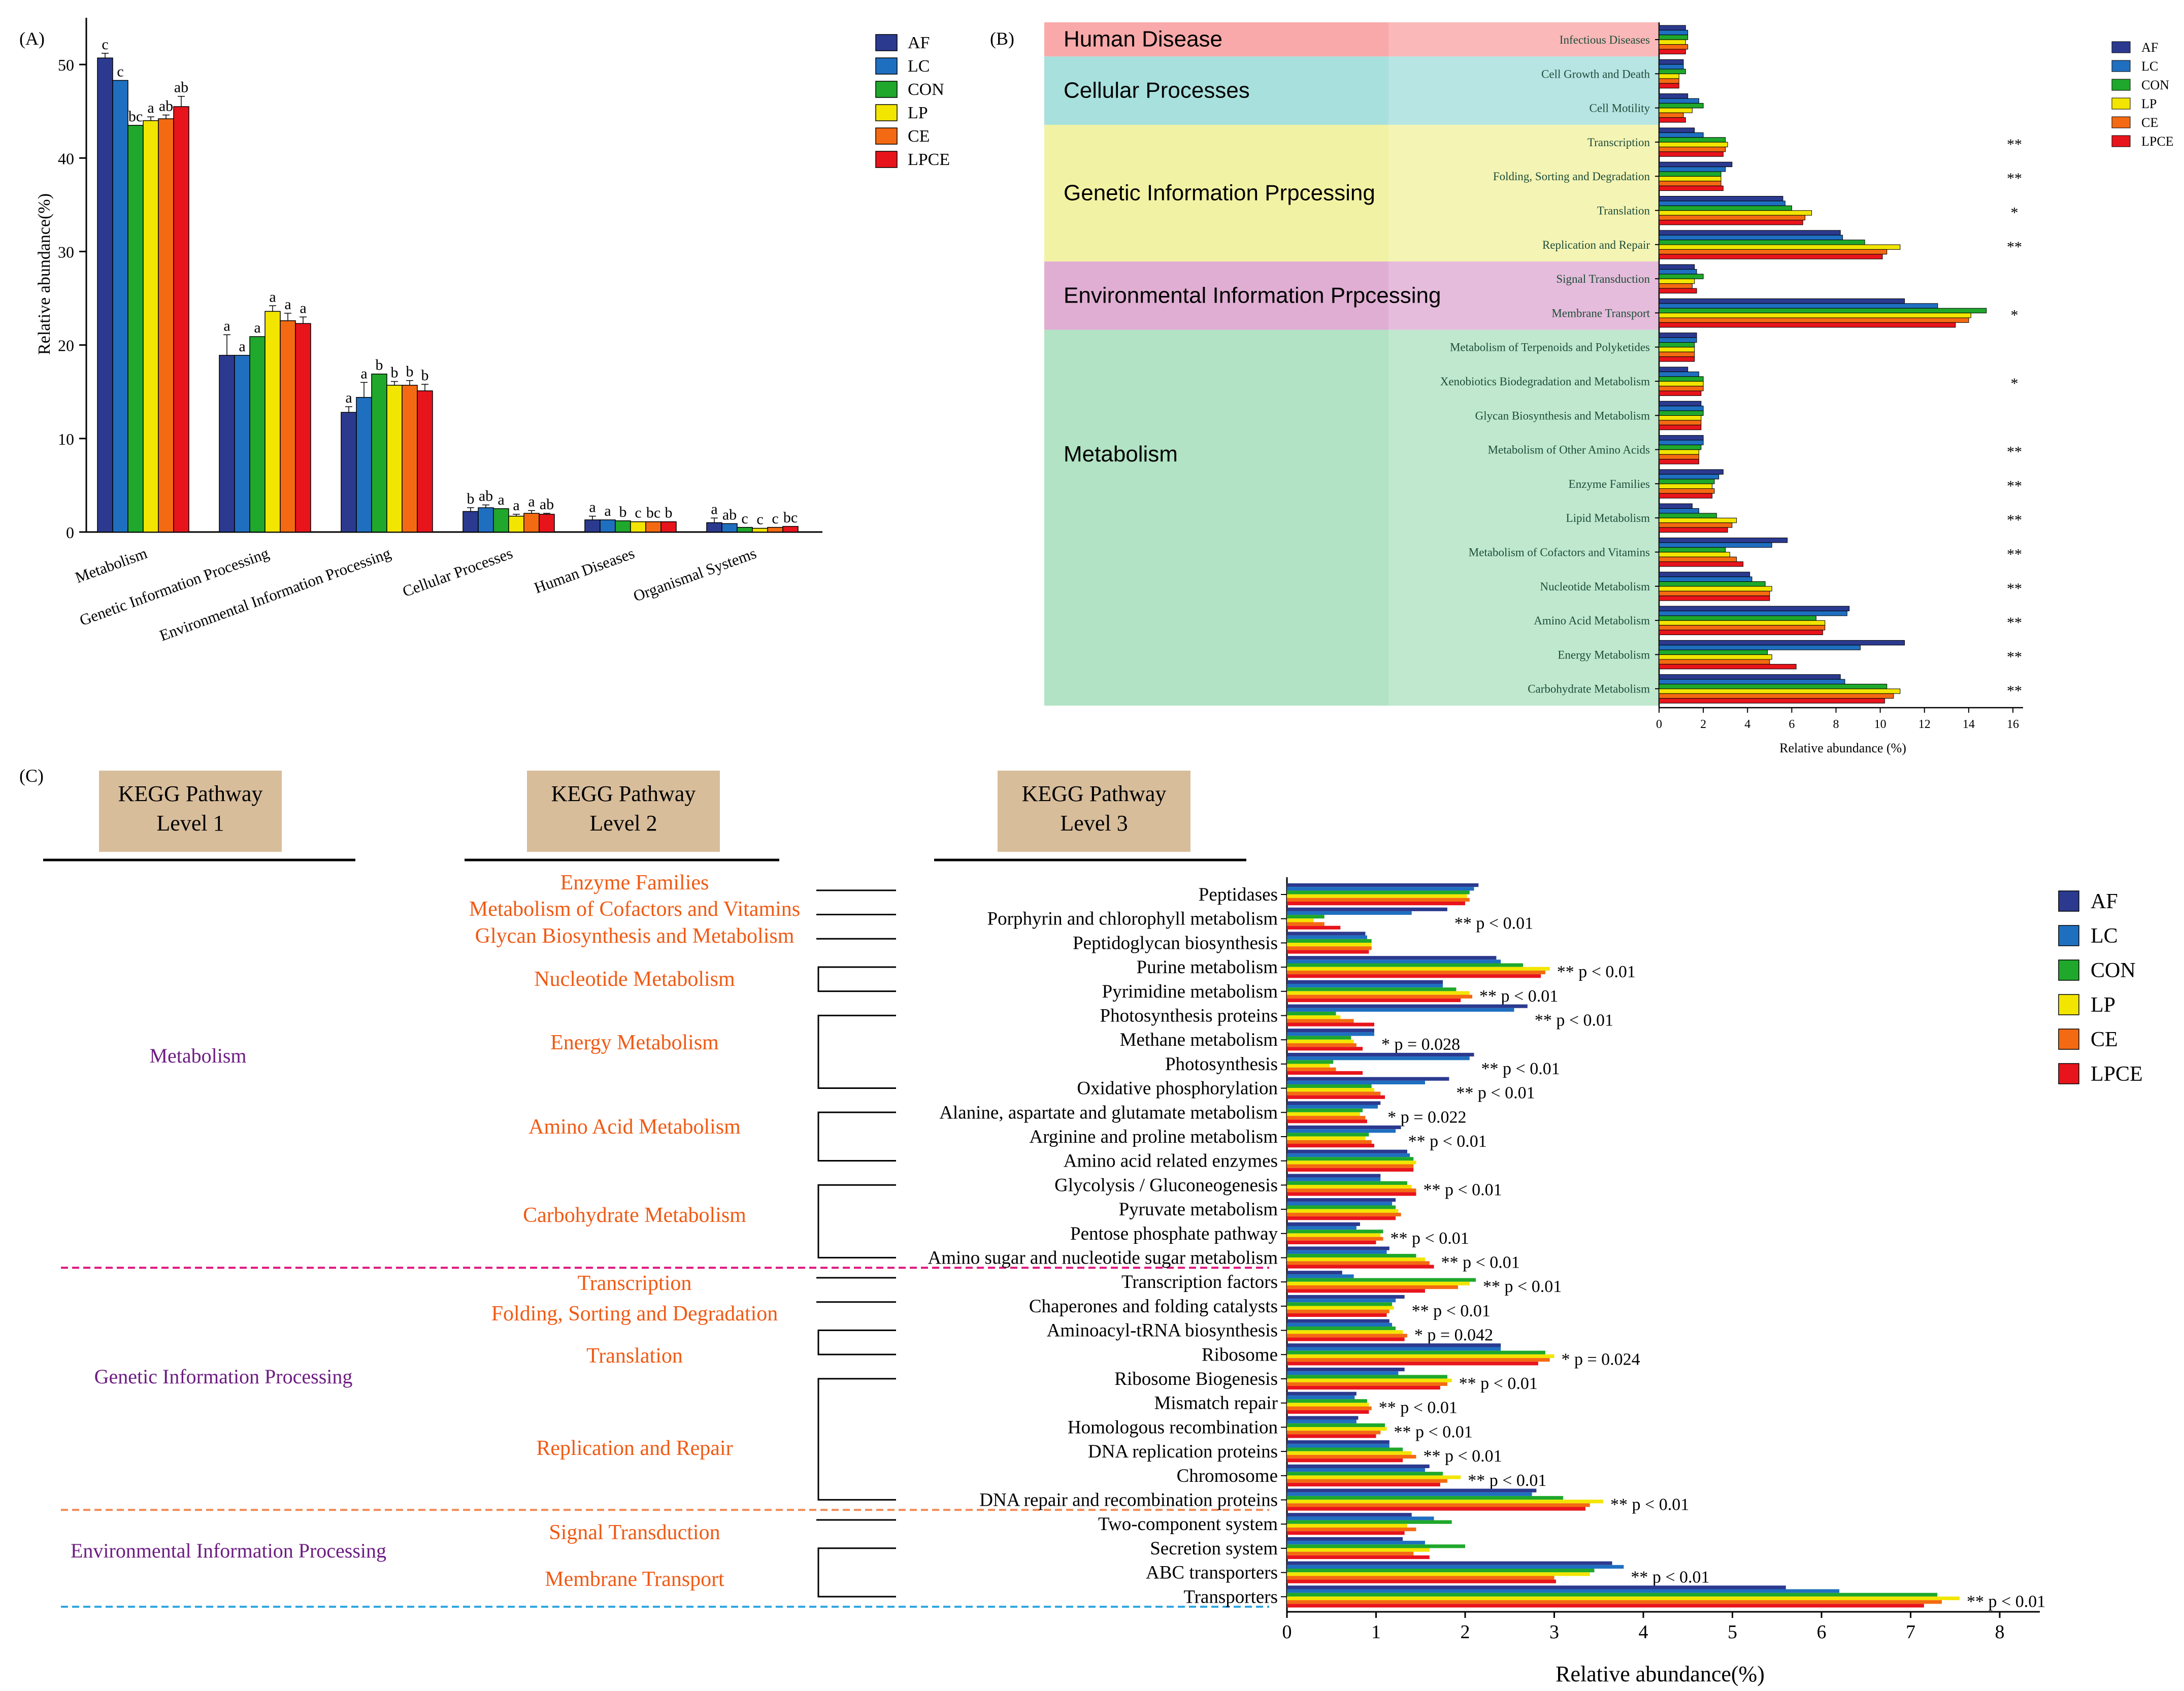  What do you see at coordinates (1696, 164) in the screenshot?
I see `bar-af-folding-sorting-and-degradation` at bounding box center [1696, 164].